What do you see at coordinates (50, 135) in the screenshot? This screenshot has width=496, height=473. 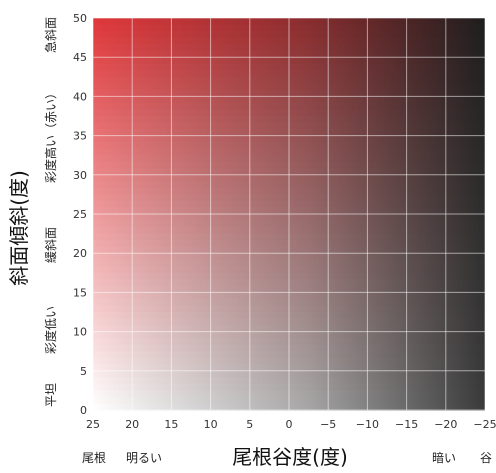 I see `y-note-high-saturation: 彩度高い（赤い）` at bounding box center [50, 135].